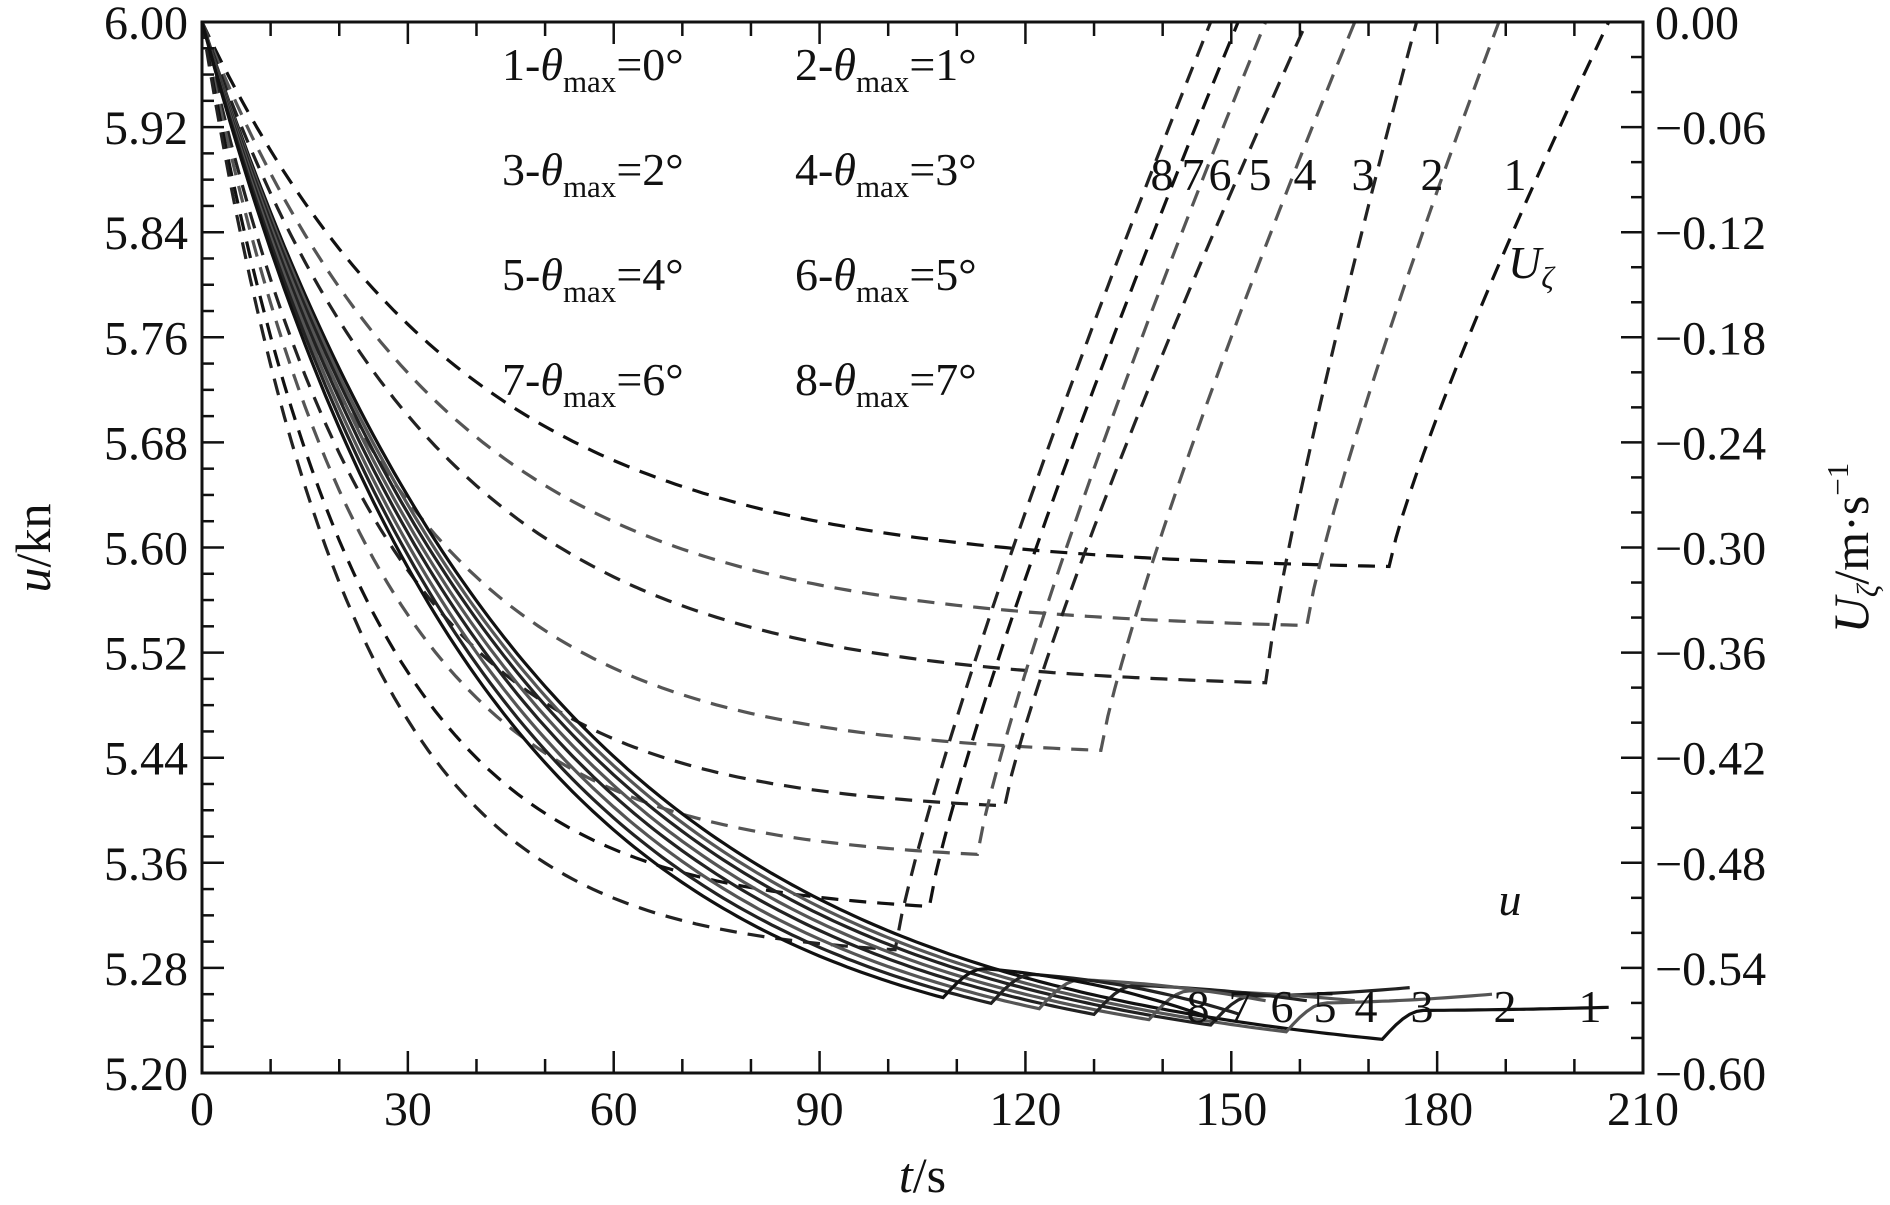 The image size is (1890, 1205). I want to click on legend-prefix: 3-, so click(521, 169).